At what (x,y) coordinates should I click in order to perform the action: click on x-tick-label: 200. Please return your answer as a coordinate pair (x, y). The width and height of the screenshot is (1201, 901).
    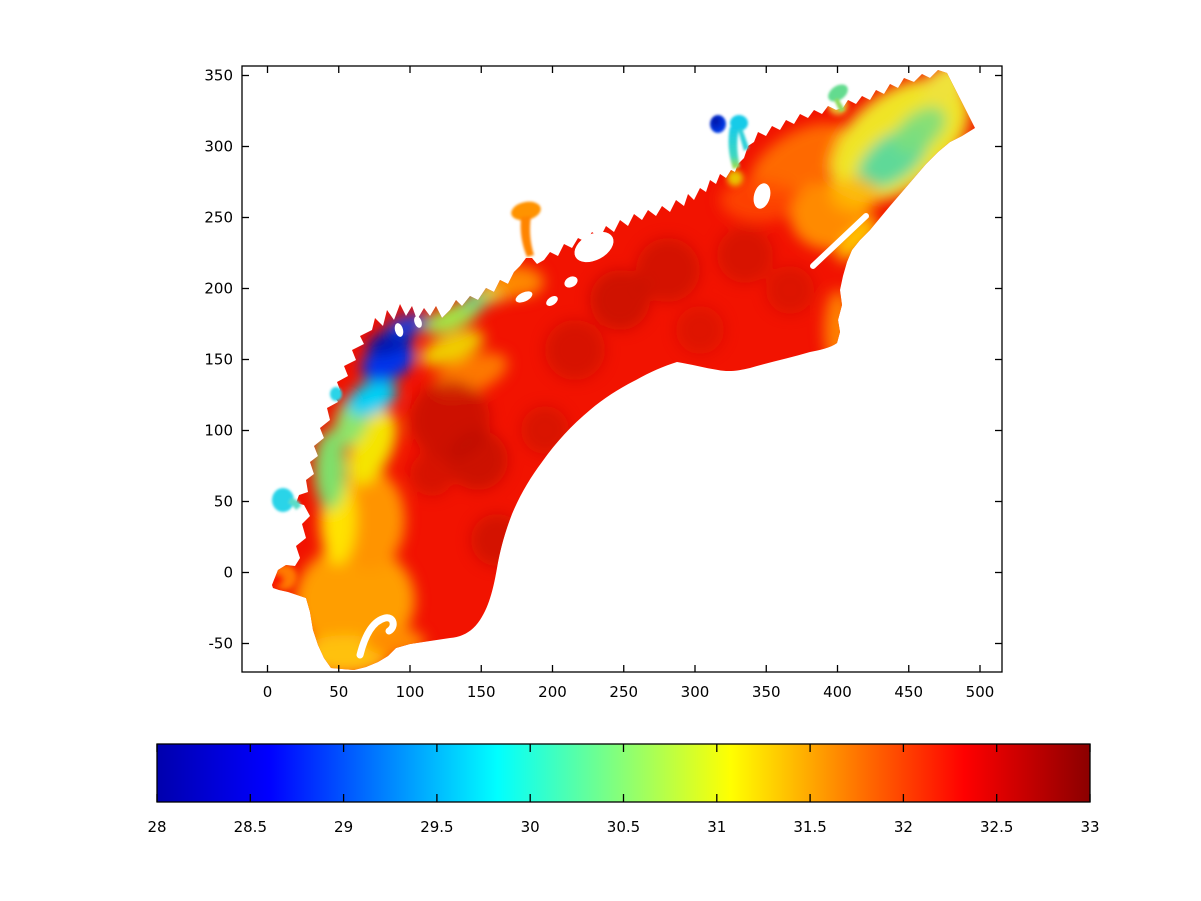
    Looking at the image, I should click on (552, 692).